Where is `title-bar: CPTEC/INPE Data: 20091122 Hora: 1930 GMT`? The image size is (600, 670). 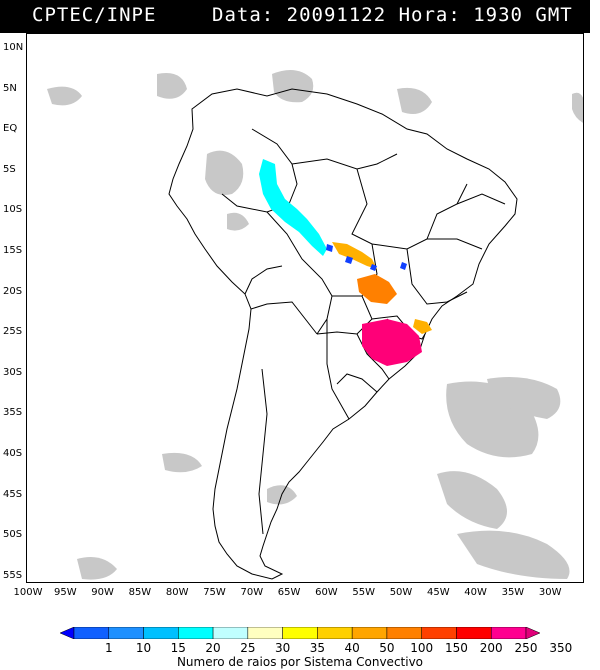
title-bar: CPTEC/INPE Data: 20091122 Hora: 1930 GMT is located at coordinates (295, 16).